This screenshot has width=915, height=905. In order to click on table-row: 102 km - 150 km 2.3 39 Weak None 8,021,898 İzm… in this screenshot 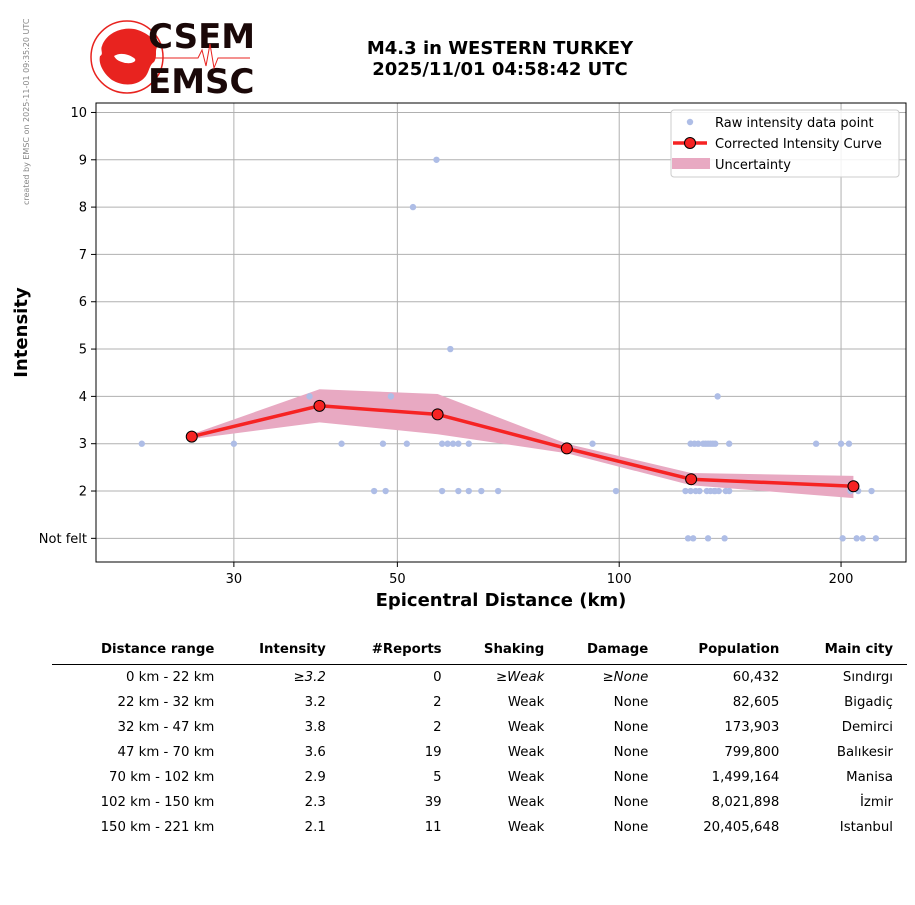, I will do `click(479, 802)`.